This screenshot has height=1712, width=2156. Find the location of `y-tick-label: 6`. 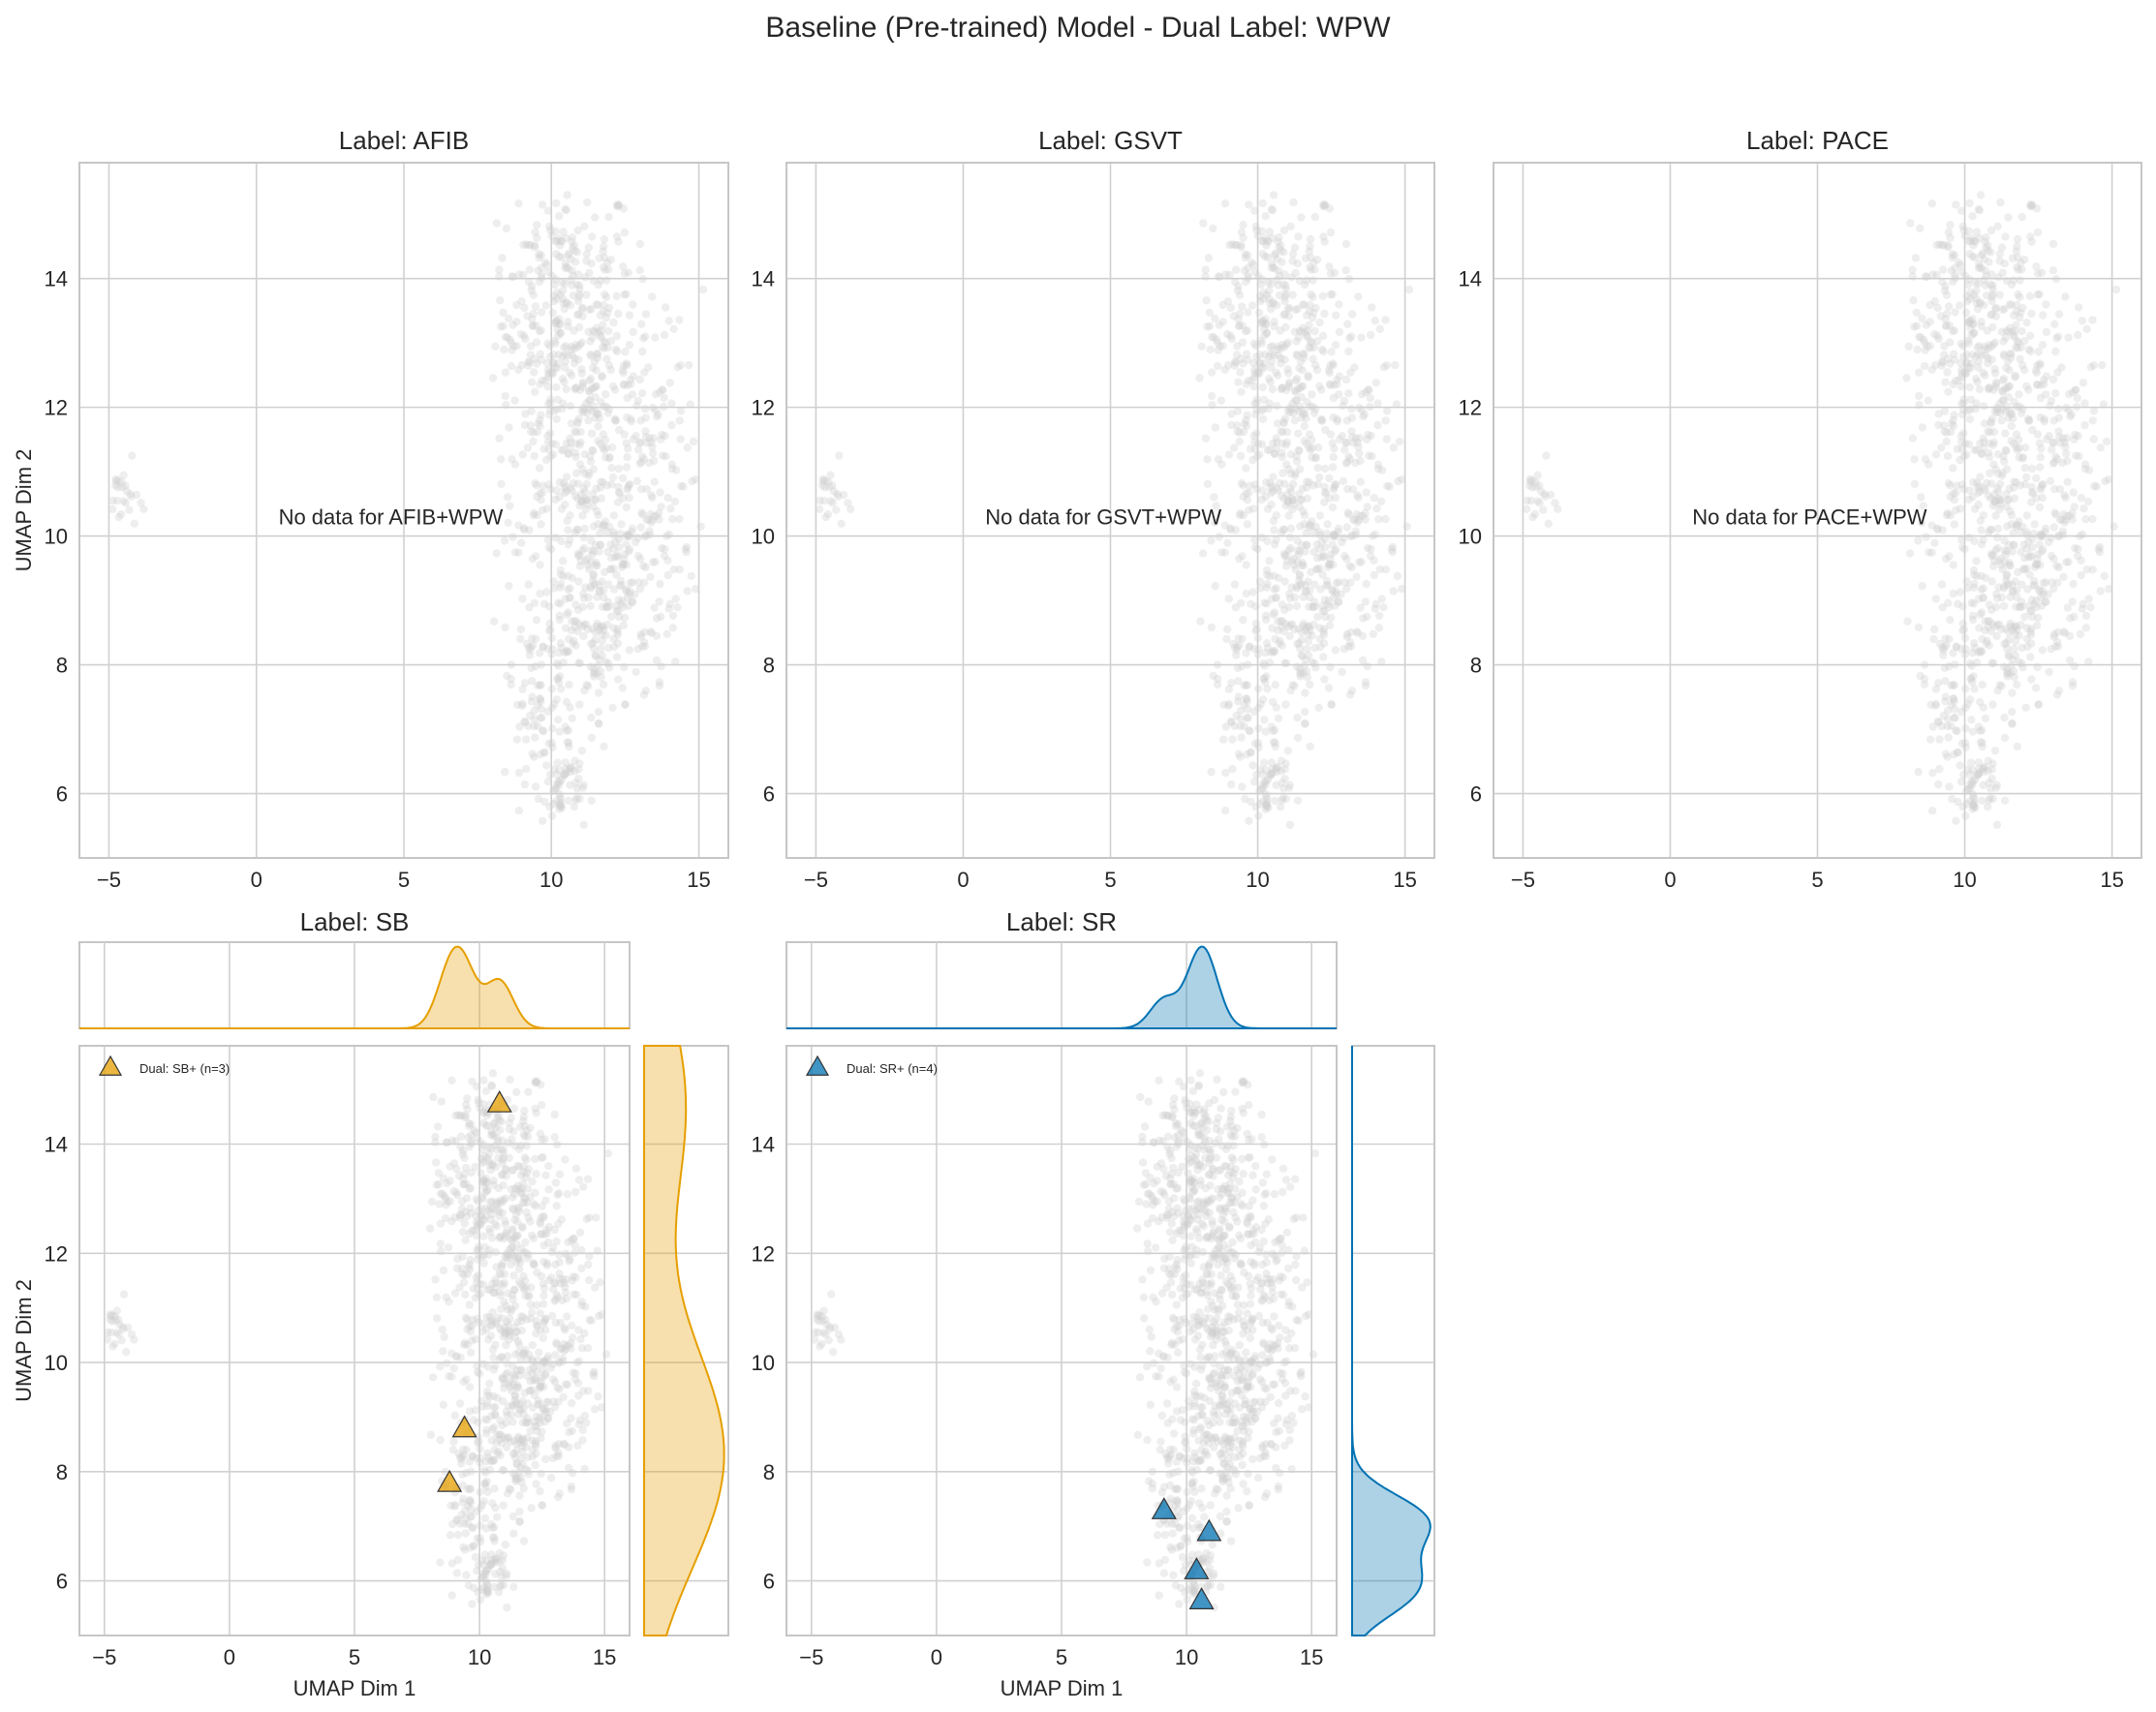

y-tick-label: 6 is located at coordinates (62, 1582).